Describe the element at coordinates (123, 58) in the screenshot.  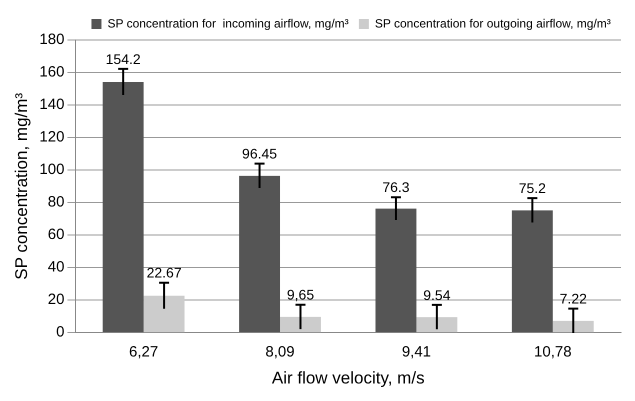
I see `data-label: 154.2` at that location.